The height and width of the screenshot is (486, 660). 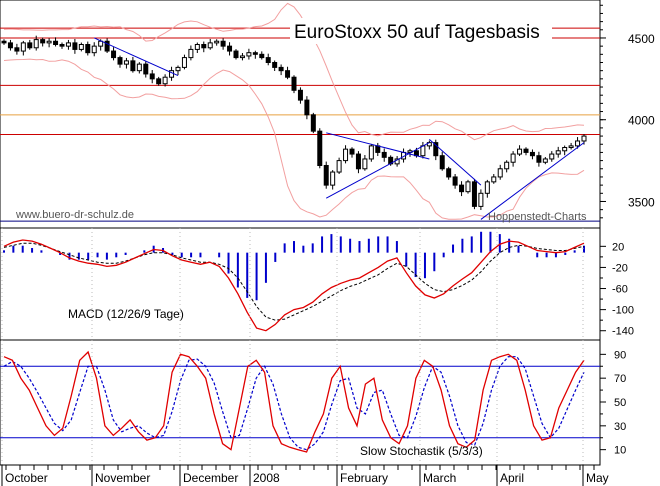 I want to click on trendline-down, so click(x=455, y=162).